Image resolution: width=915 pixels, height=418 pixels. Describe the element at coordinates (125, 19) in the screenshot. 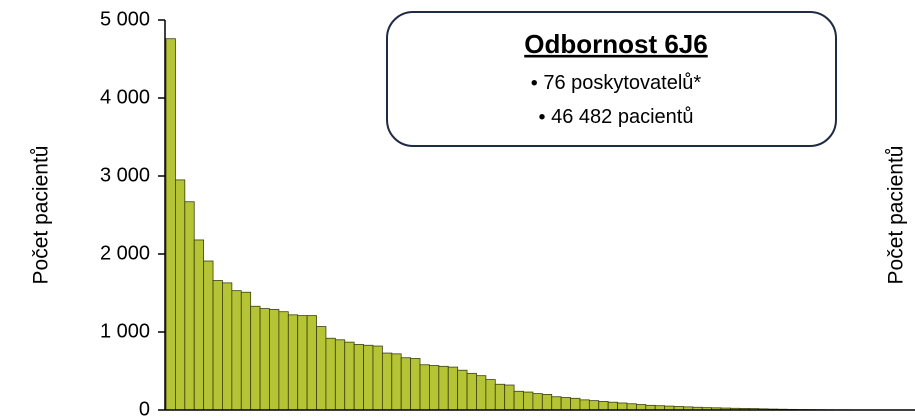

I see `y-tick-label: 5 000` at that location.